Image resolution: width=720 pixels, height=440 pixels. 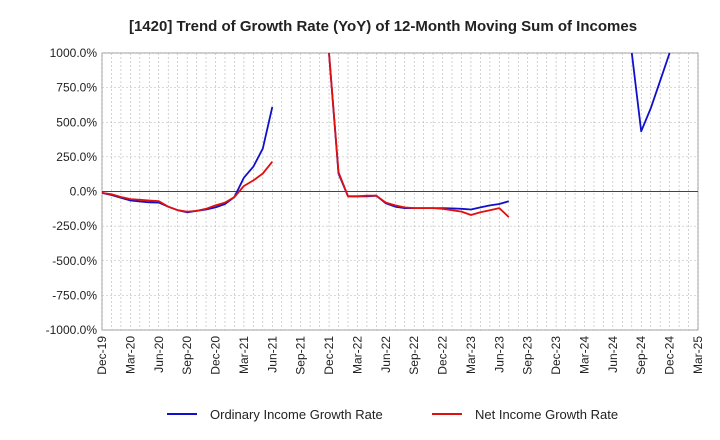 What do you see at coordinates (584, 355) in the screenshot?
I see `x-tick-label: Mar-24` at bounding box center [584, 355].